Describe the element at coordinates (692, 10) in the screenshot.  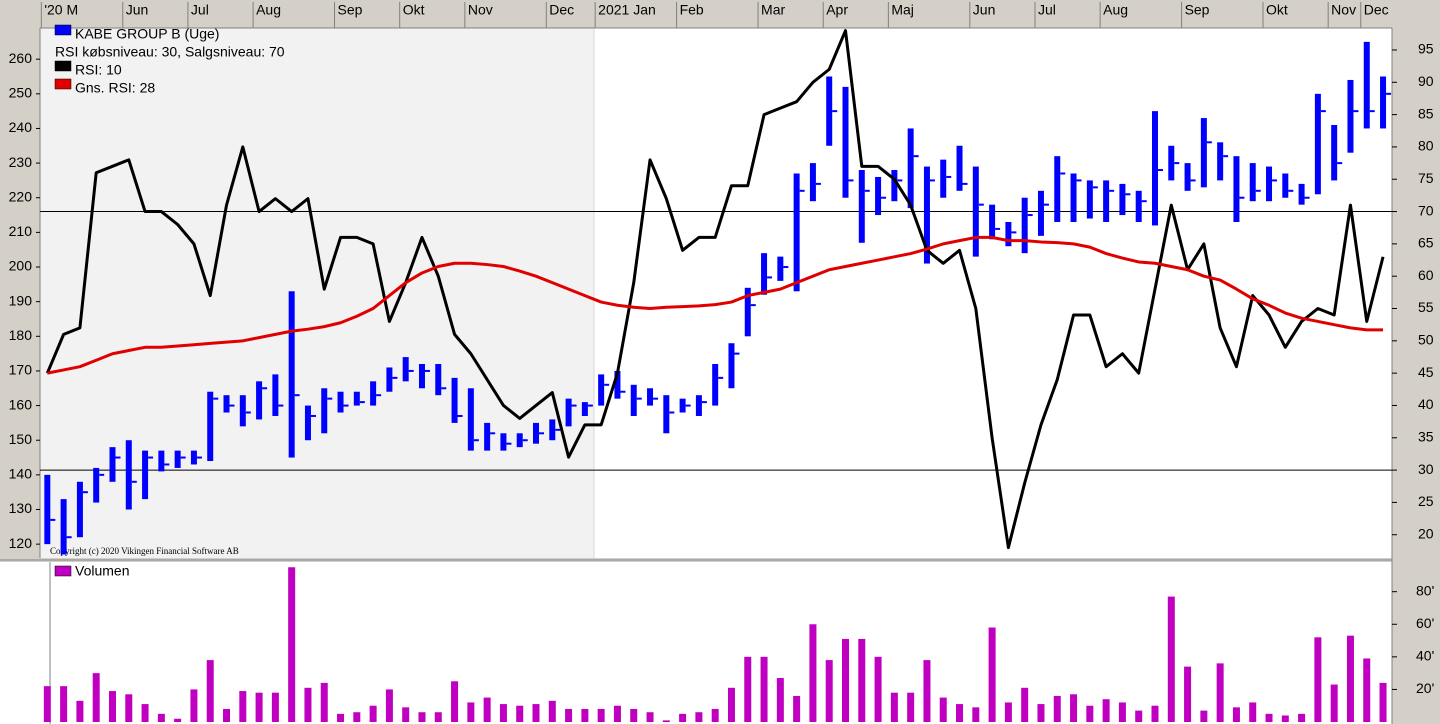
I see `x-tick-label: Feb` at that location.